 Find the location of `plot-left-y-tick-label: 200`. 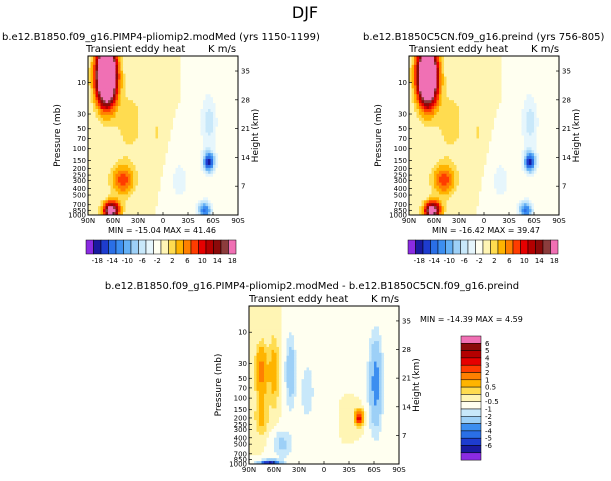

plot-left-y-tick-label: 200 is located at coordinates (79, 169).